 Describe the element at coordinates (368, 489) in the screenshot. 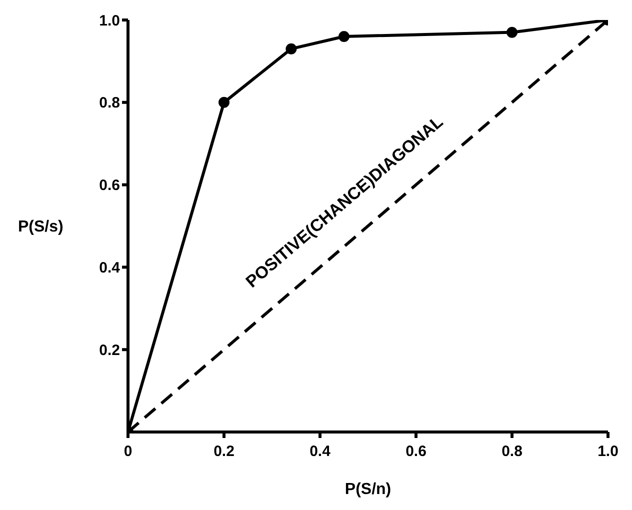

I see `x-axis-title: P(S/n)` at that location.